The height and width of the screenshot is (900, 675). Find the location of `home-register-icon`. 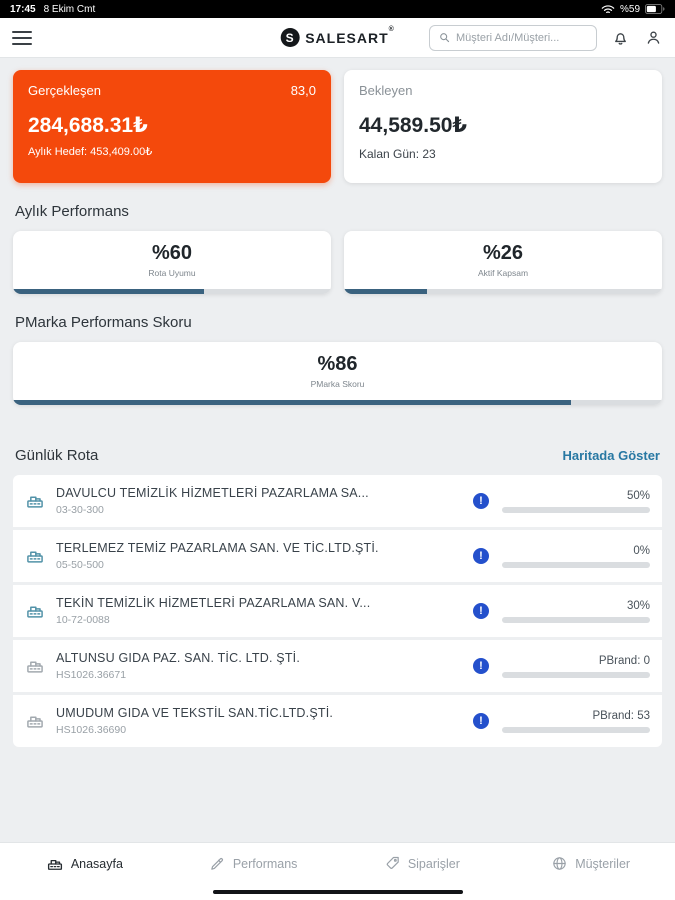

home-register-icon is located at coordinates (54, 864).